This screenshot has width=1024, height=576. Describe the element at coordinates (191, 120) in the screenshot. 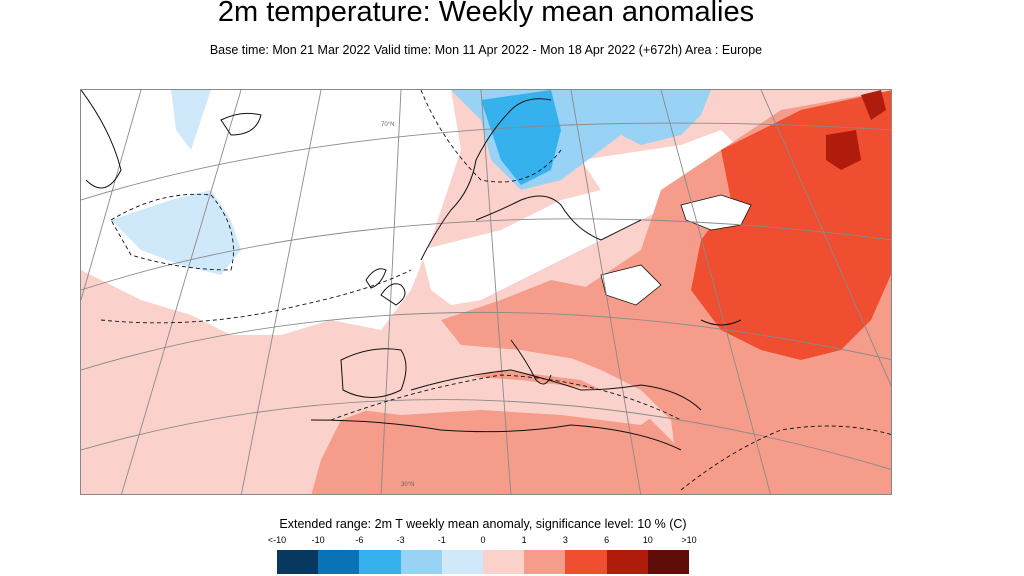

I see `cold-iceland-patch` at that location.